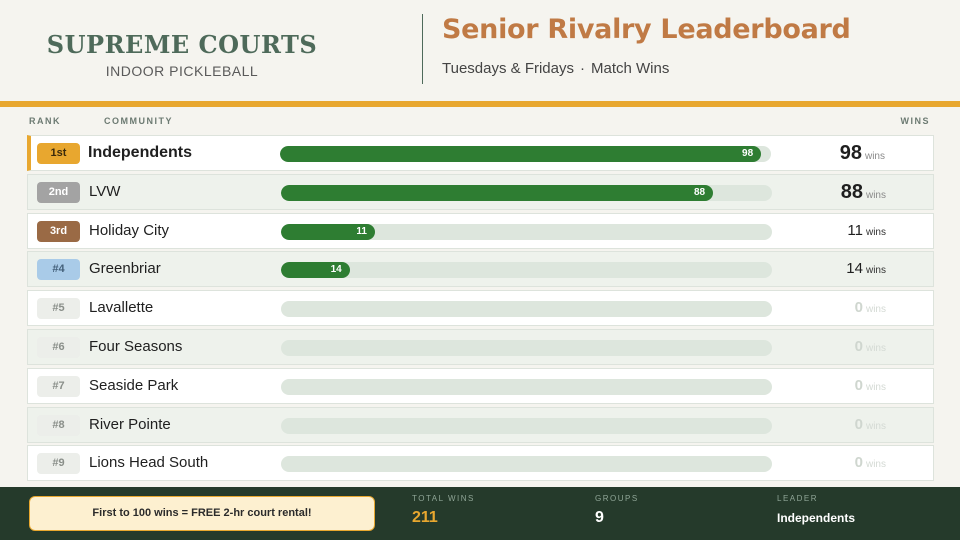  What do you see at coordinates (526, 231) in the screenshot?
I see `progress-track: 11` at bounding box center [526, 231].